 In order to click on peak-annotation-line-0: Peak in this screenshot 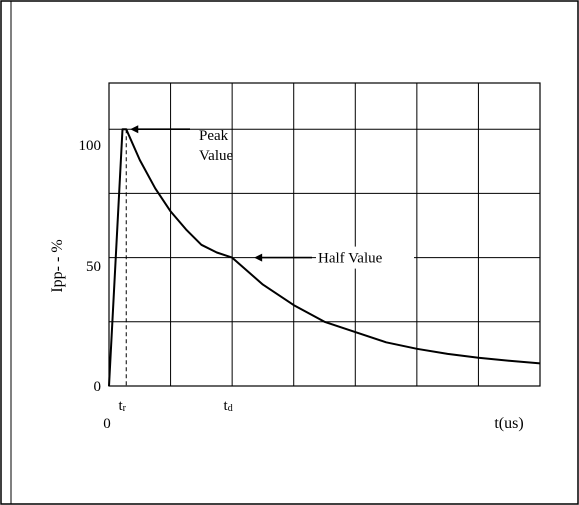, I will do `click(214, 136)`.